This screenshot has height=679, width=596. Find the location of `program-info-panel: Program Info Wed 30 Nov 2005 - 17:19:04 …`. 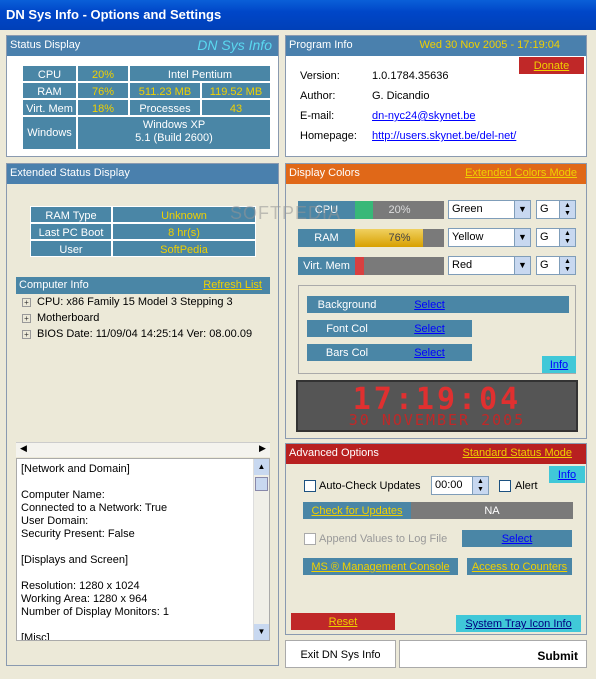

program-info-panel: Program Info Wed 30 Nov 2005 - 17:19:04 … is located at coordinates (436, 96).